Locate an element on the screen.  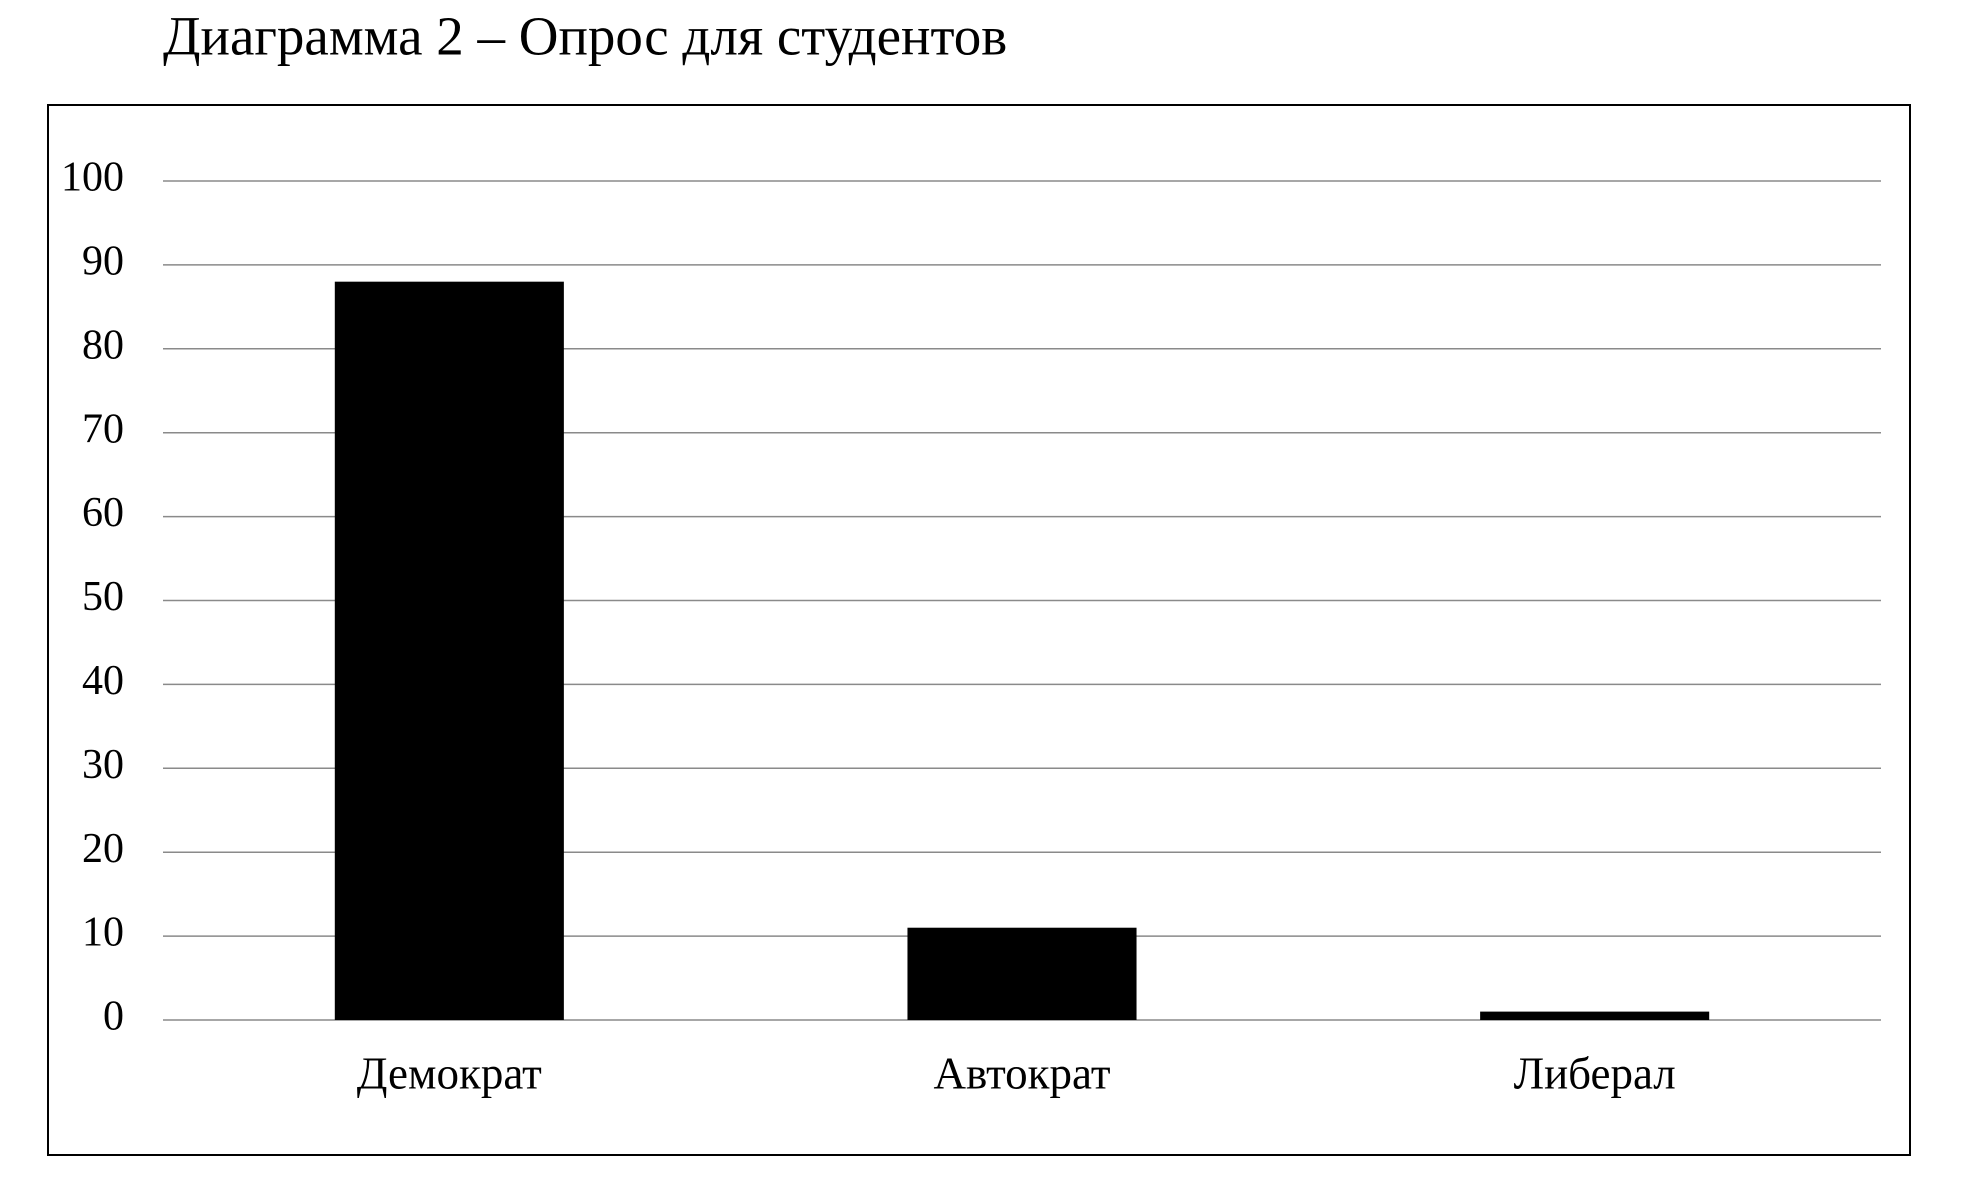
y-tick-label: 90 is located at coordinates (103, 262).